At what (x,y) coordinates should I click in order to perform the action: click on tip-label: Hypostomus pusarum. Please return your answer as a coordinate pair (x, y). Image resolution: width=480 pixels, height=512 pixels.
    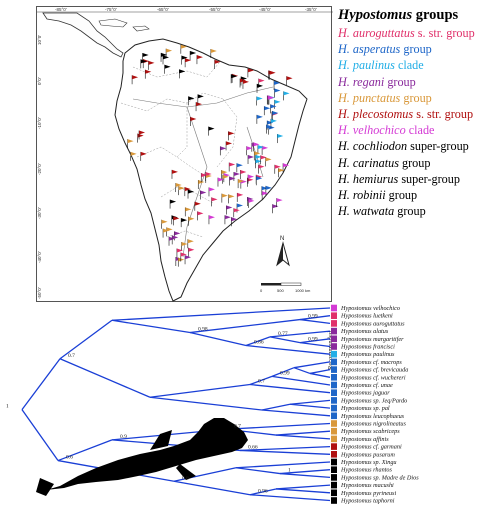
    Looking at the image, I should click on (367, 454).